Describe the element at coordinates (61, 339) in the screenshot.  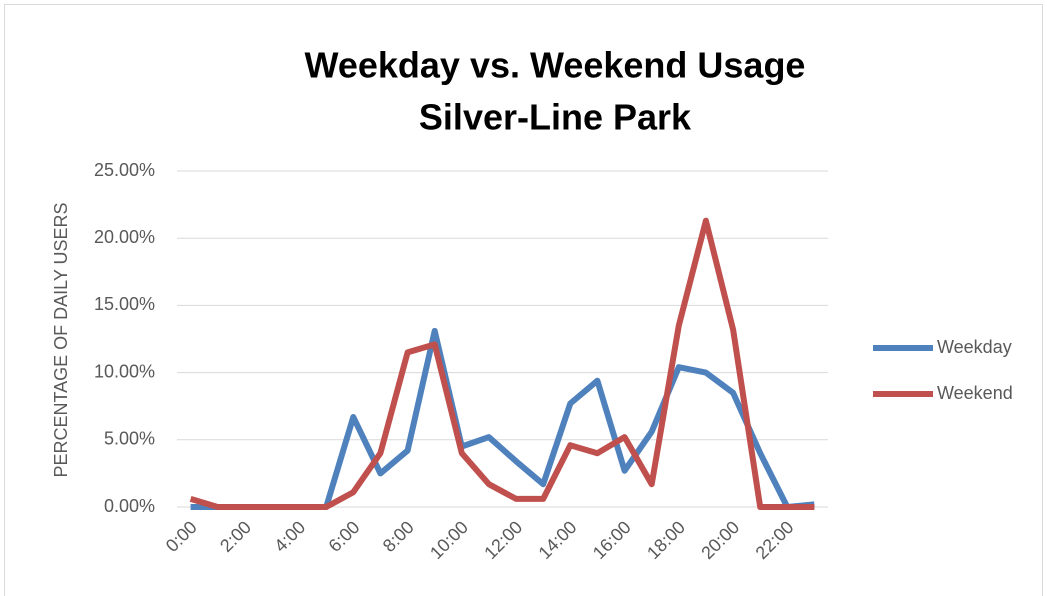
I see `y-axis-label: PERCENTAGE OF DAILY USERS` at that location.